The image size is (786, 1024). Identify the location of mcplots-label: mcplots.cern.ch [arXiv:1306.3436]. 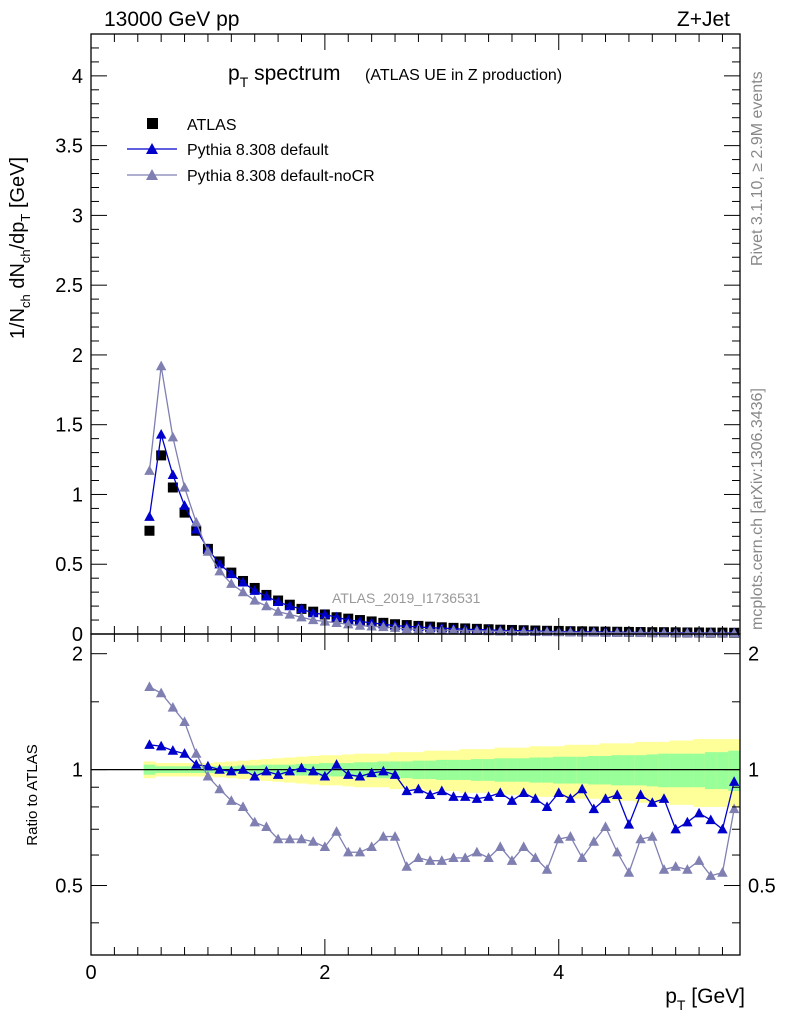
(757, 509).